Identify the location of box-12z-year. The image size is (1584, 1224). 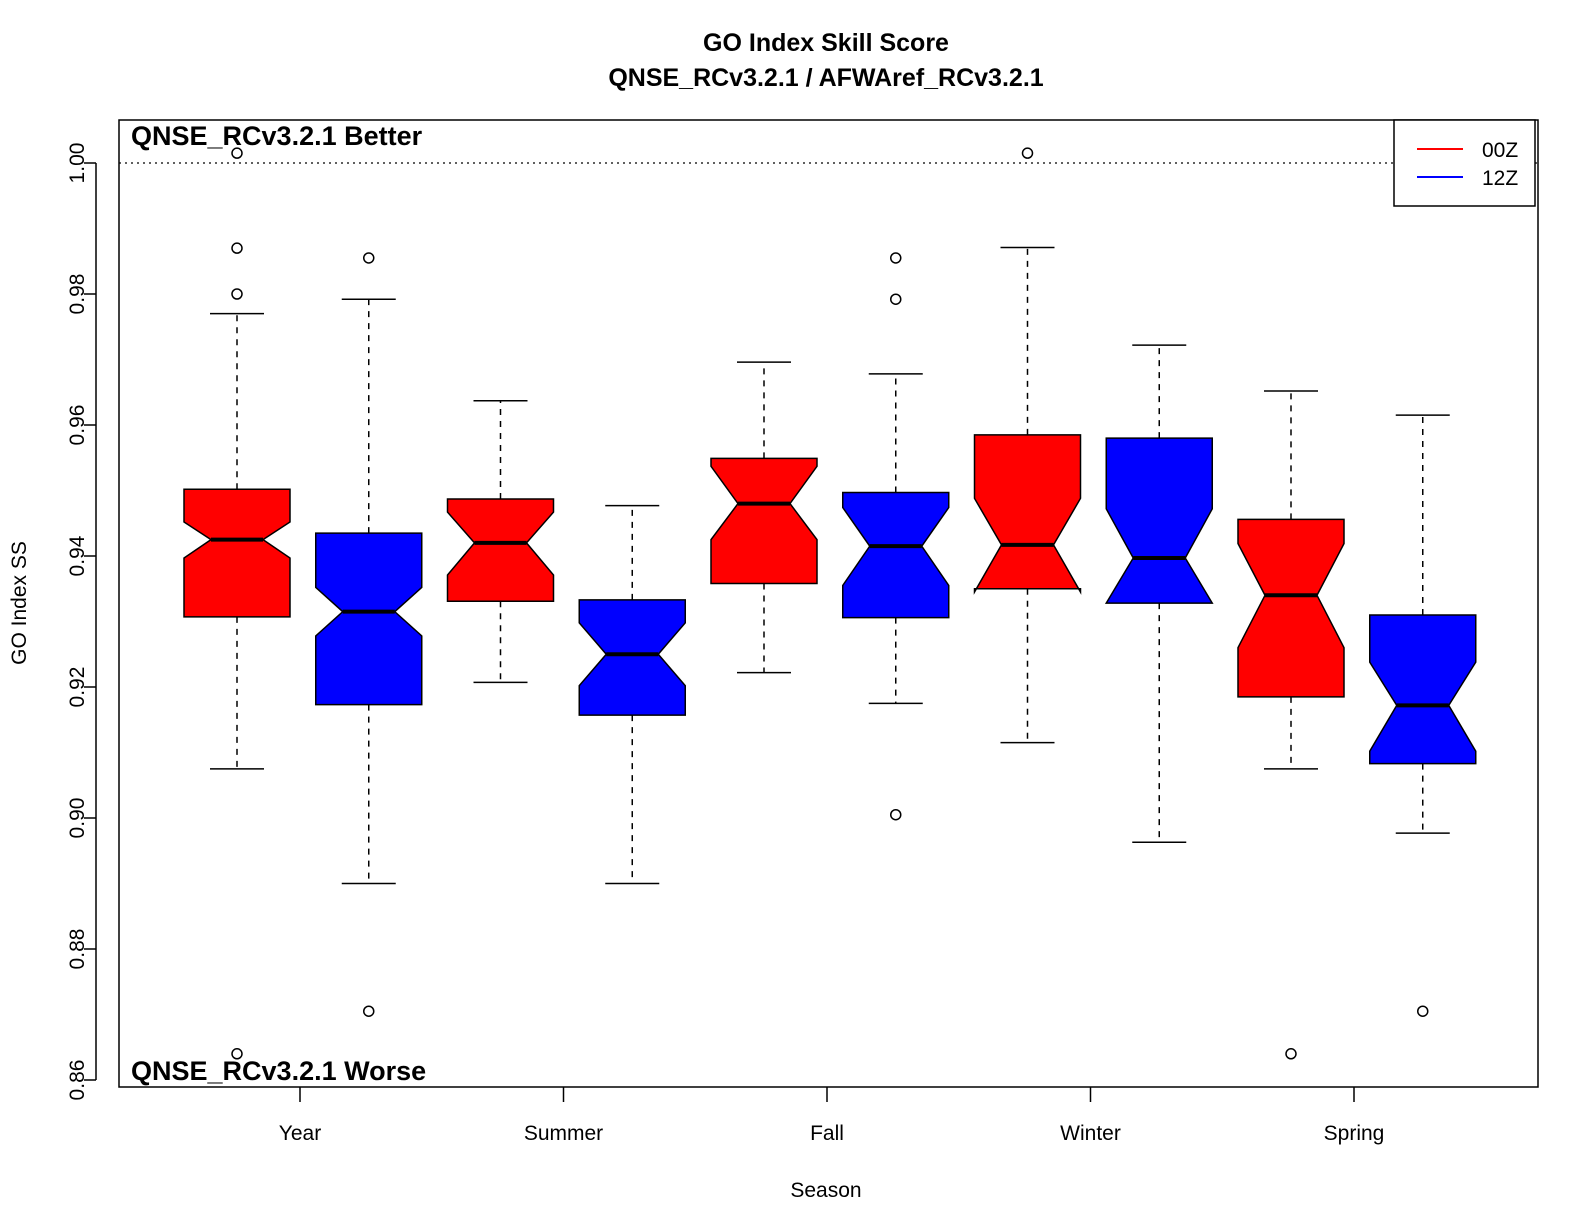
(369, 634).